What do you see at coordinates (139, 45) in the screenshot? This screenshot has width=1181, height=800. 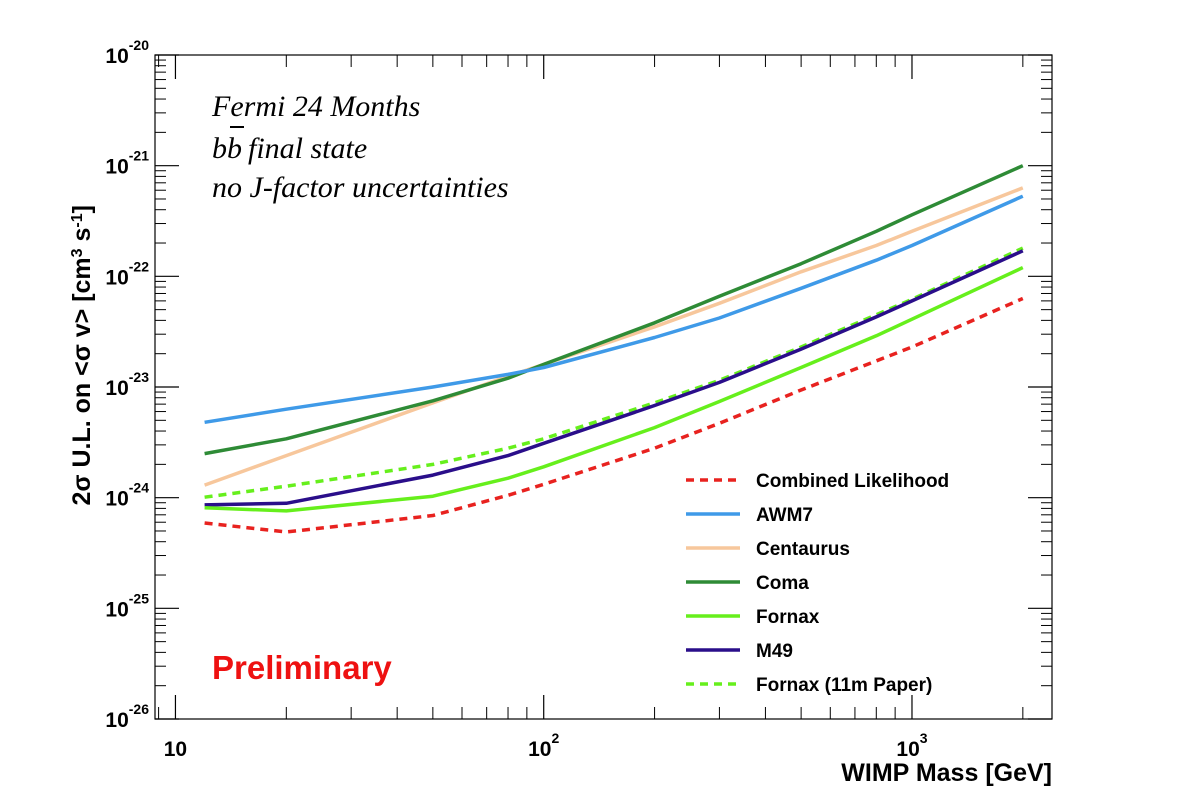 I see `y-tick-exponent: -20` at bounding box center [139, 45].